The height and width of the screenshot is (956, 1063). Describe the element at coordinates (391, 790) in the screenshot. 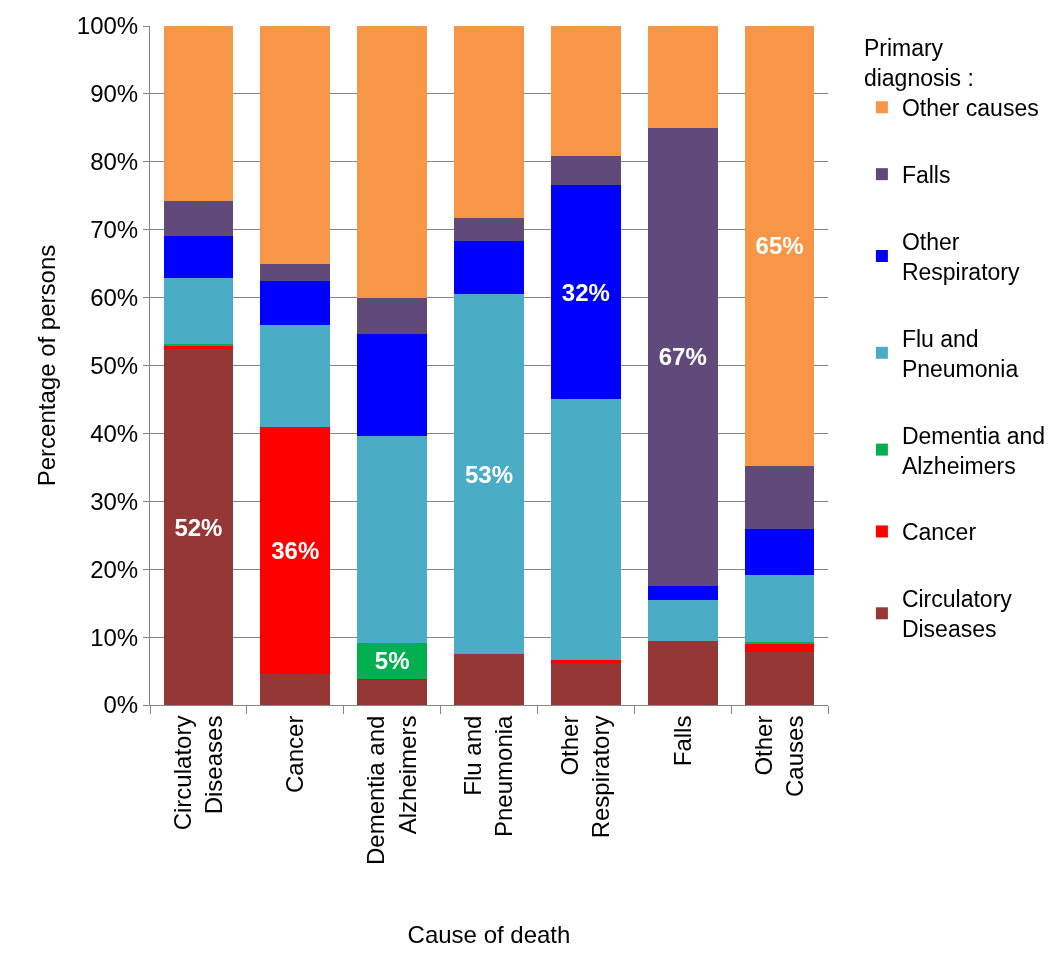

I see `x-tick-label: Dementia and Alzheimers` at that location.